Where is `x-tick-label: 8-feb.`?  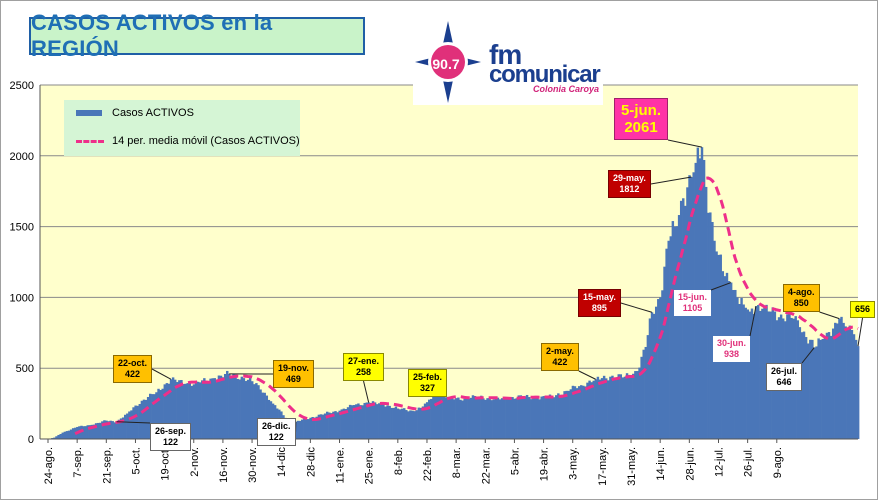
x-tick-label: 8-feb. is located at coordinates (399, 461).